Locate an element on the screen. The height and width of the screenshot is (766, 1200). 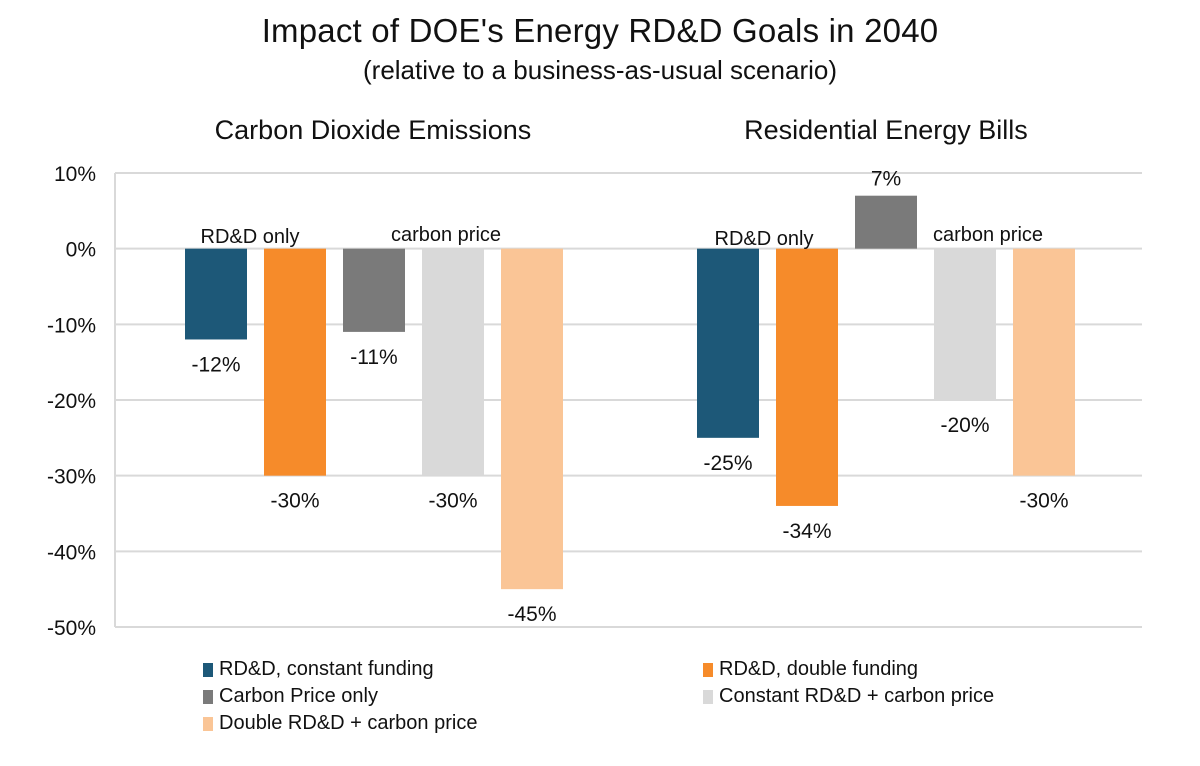
legend-item: Constant RD&D + carbon price is located at coordinates (848, 696).